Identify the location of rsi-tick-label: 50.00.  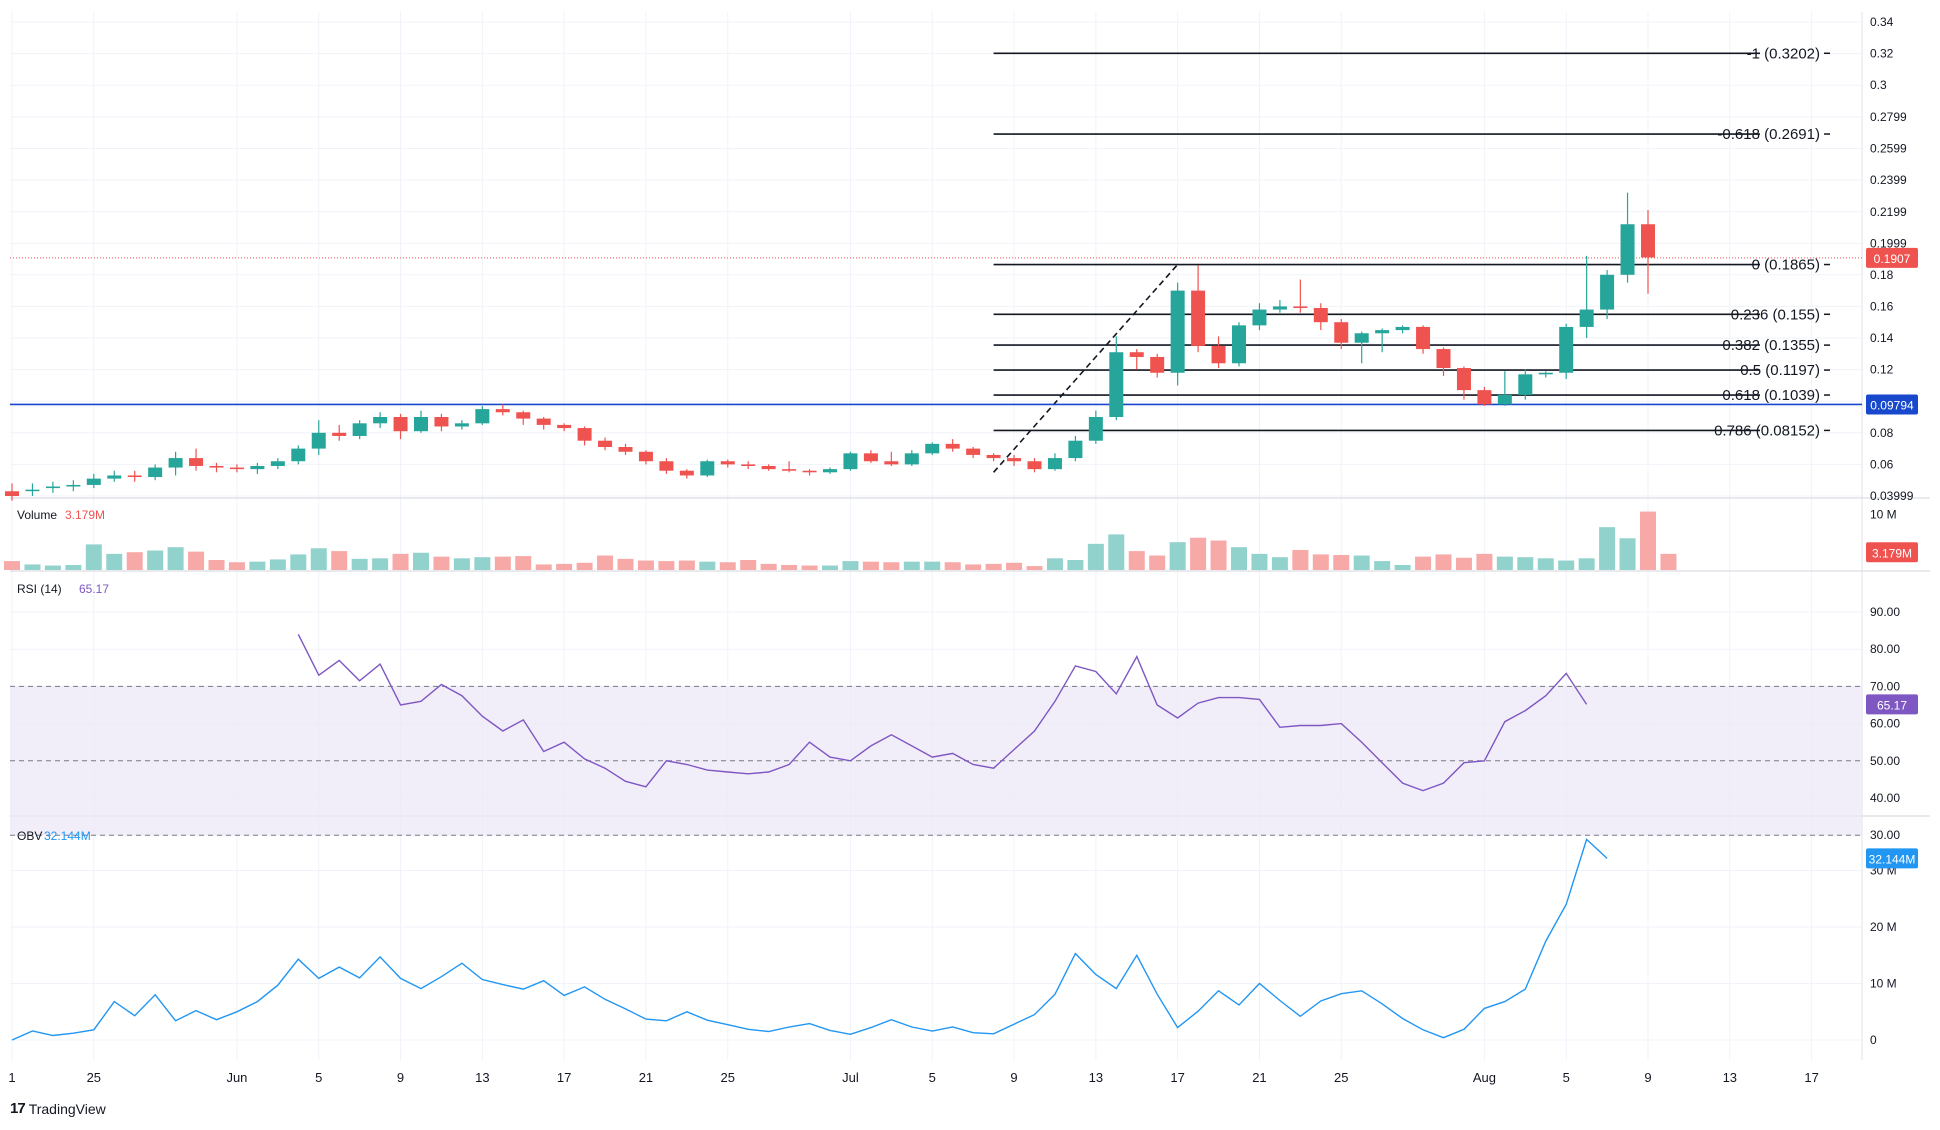
(1885, 761).